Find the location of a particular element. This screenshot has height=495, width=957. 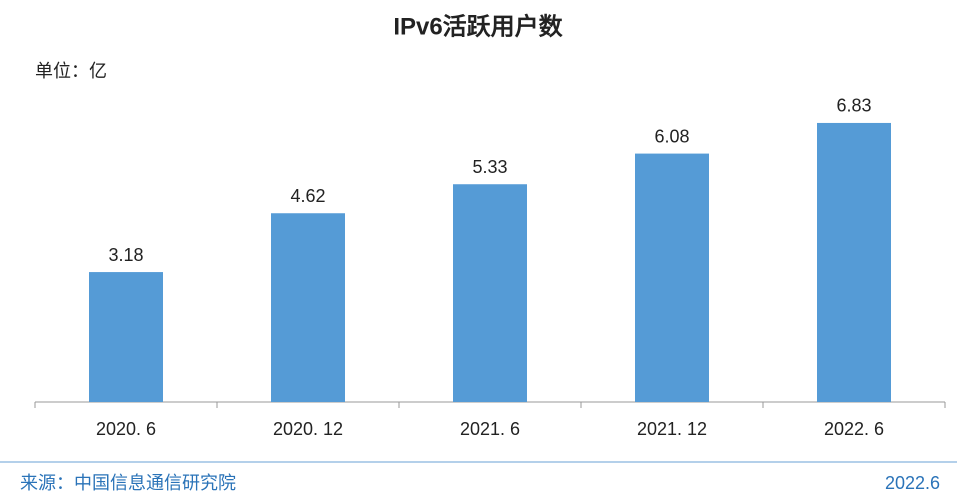

date: 2022.6 is located at coordinates (912, 483).